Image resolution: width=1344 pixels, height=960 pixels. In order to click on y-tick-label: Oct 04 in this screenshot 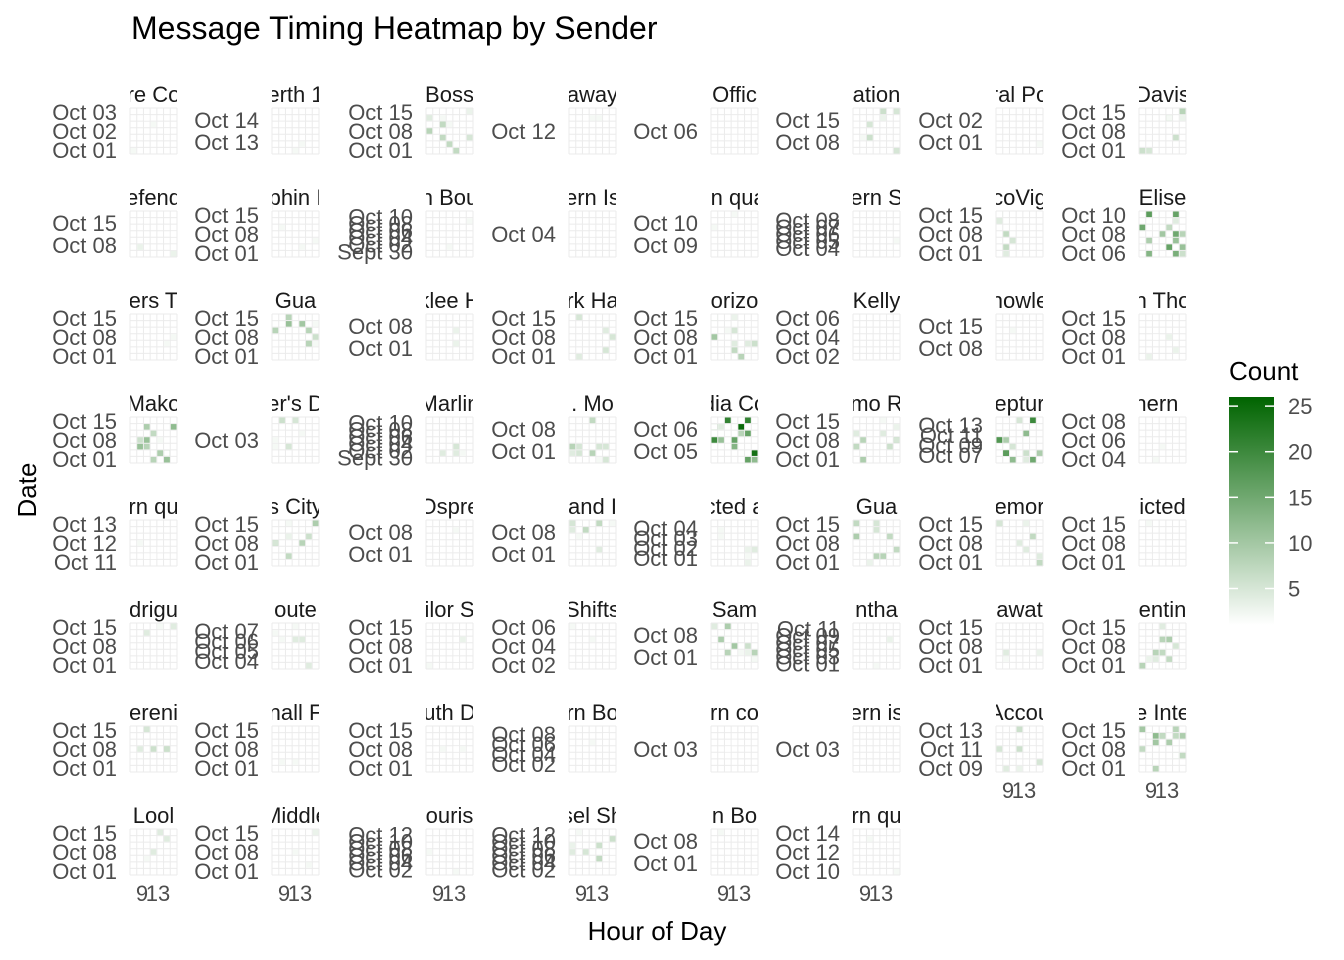, I will do `click(226, 661)`.